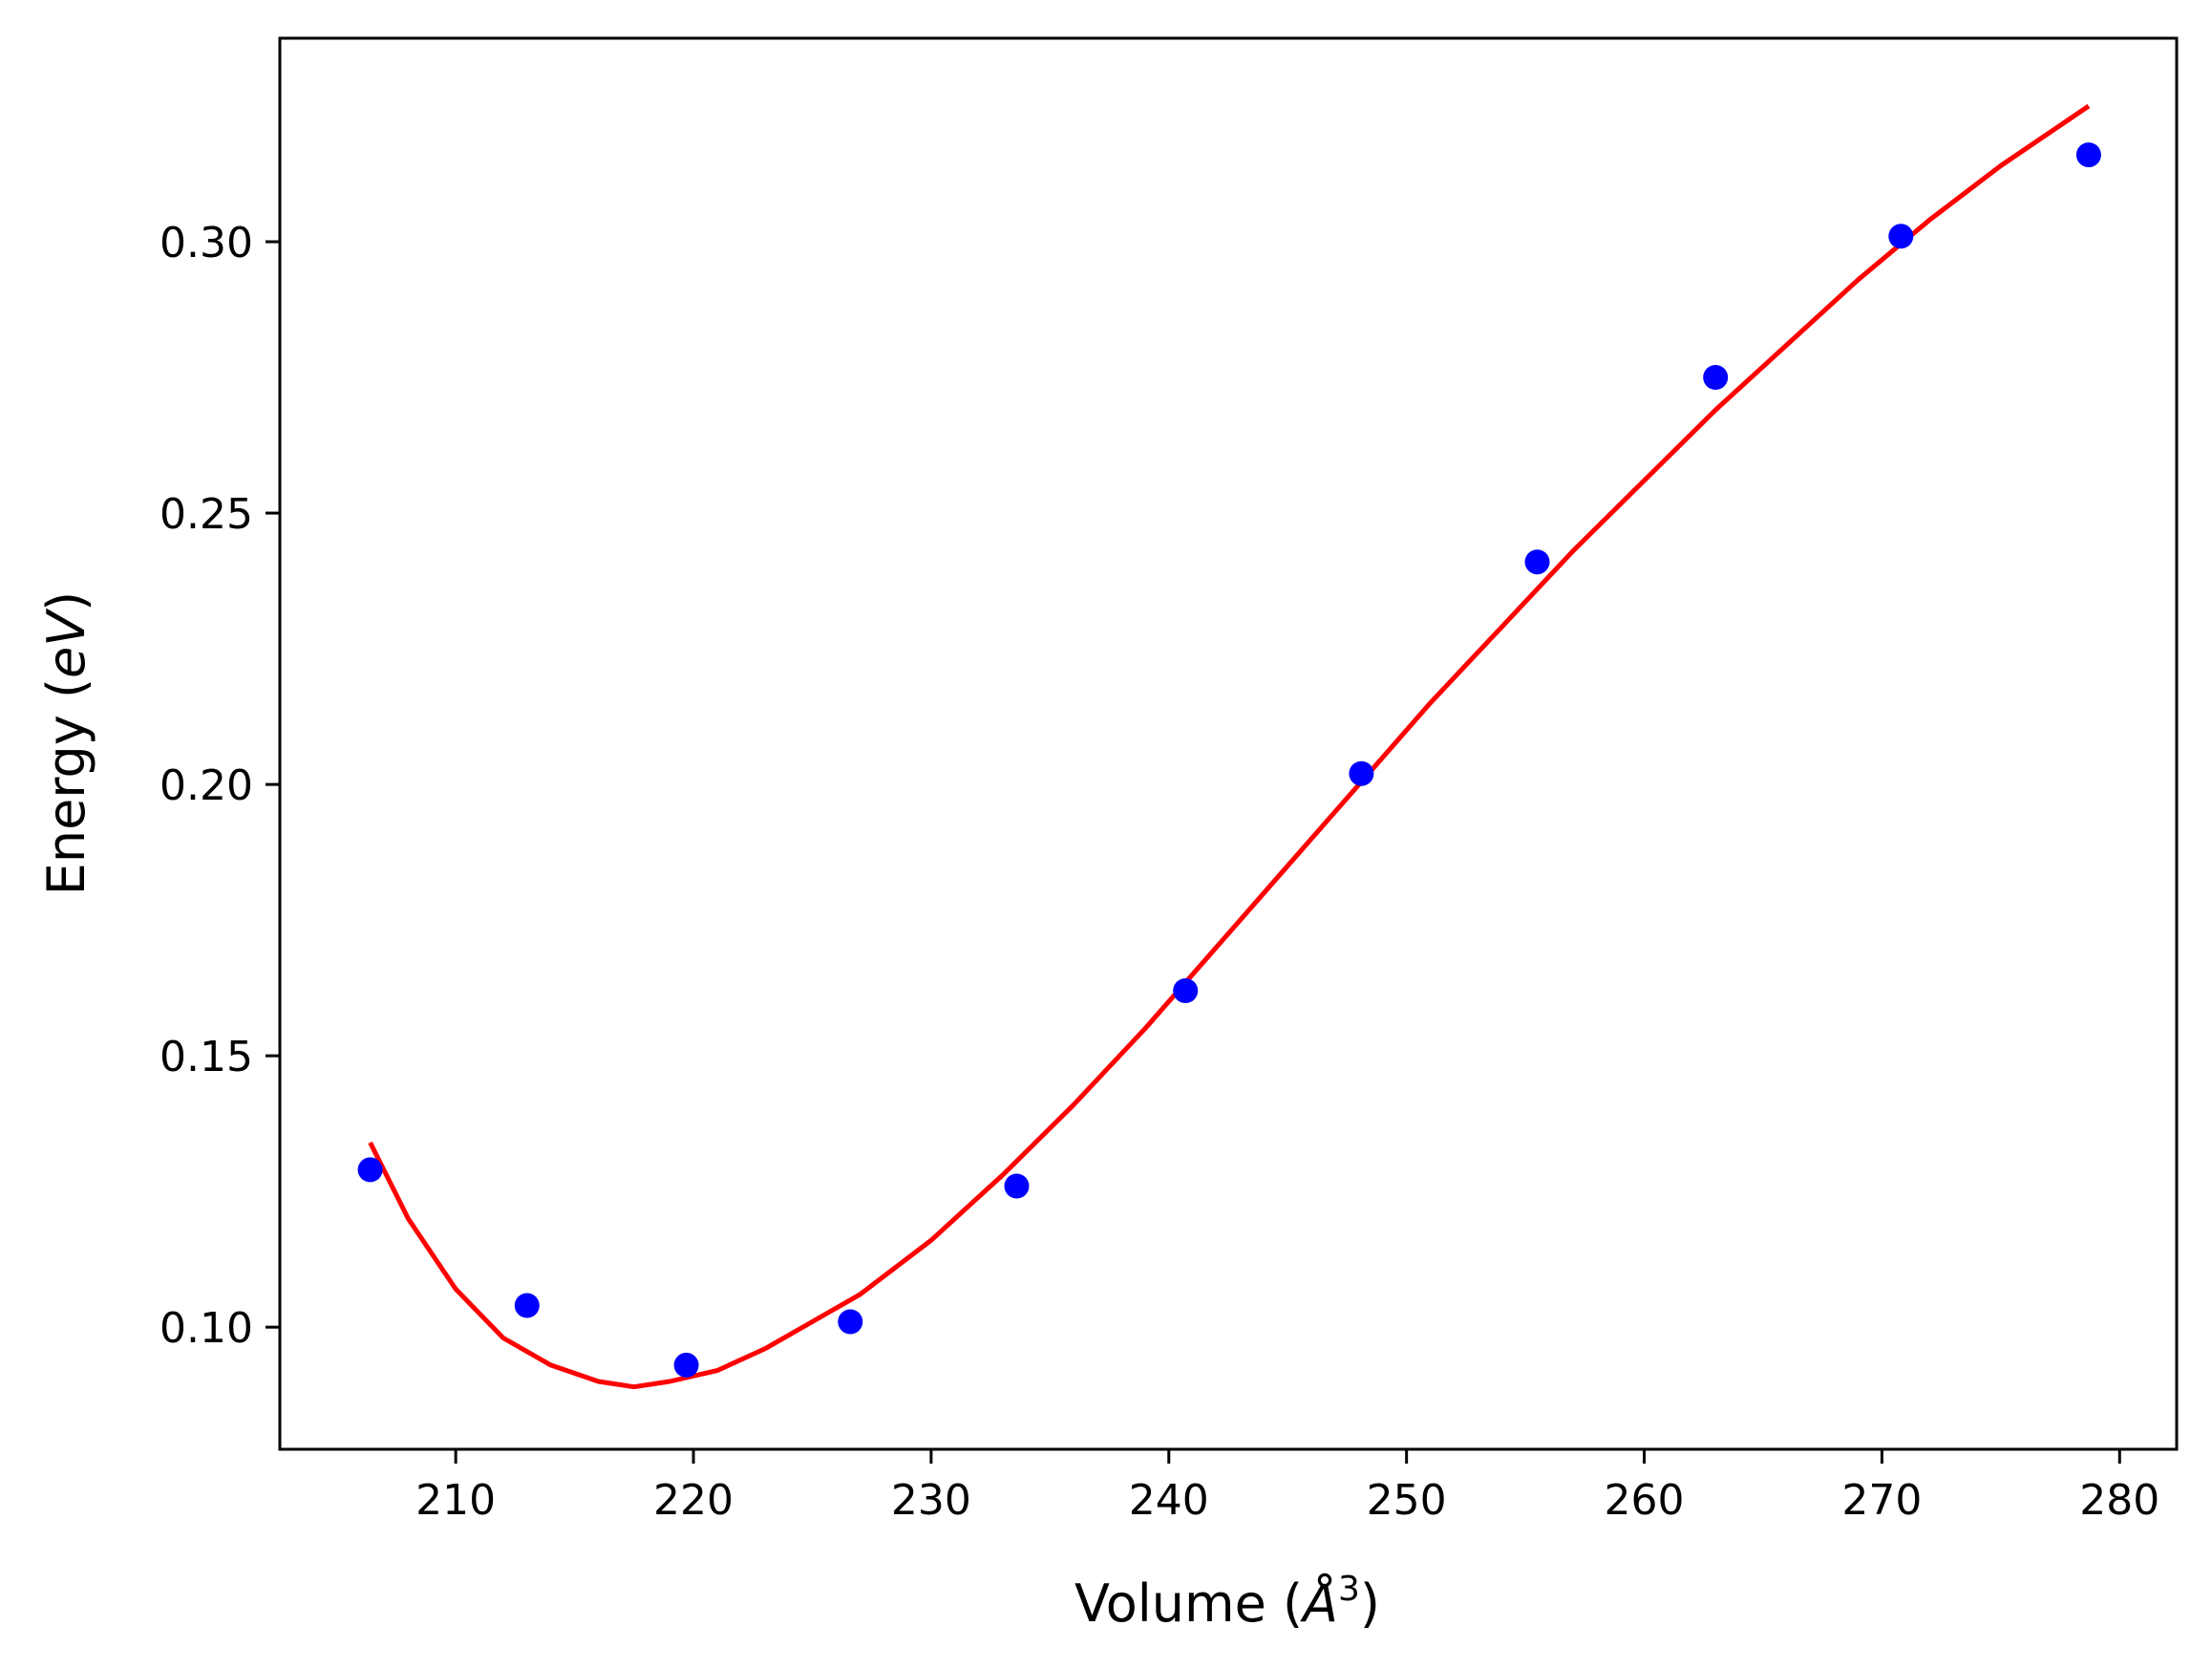 Image resolution: width=2212 pixels, height=1669 pixels. Describe the element at coordinates (1370, 1603) in the screenshot. I see `x-axis-label-suffix: )` at that location.